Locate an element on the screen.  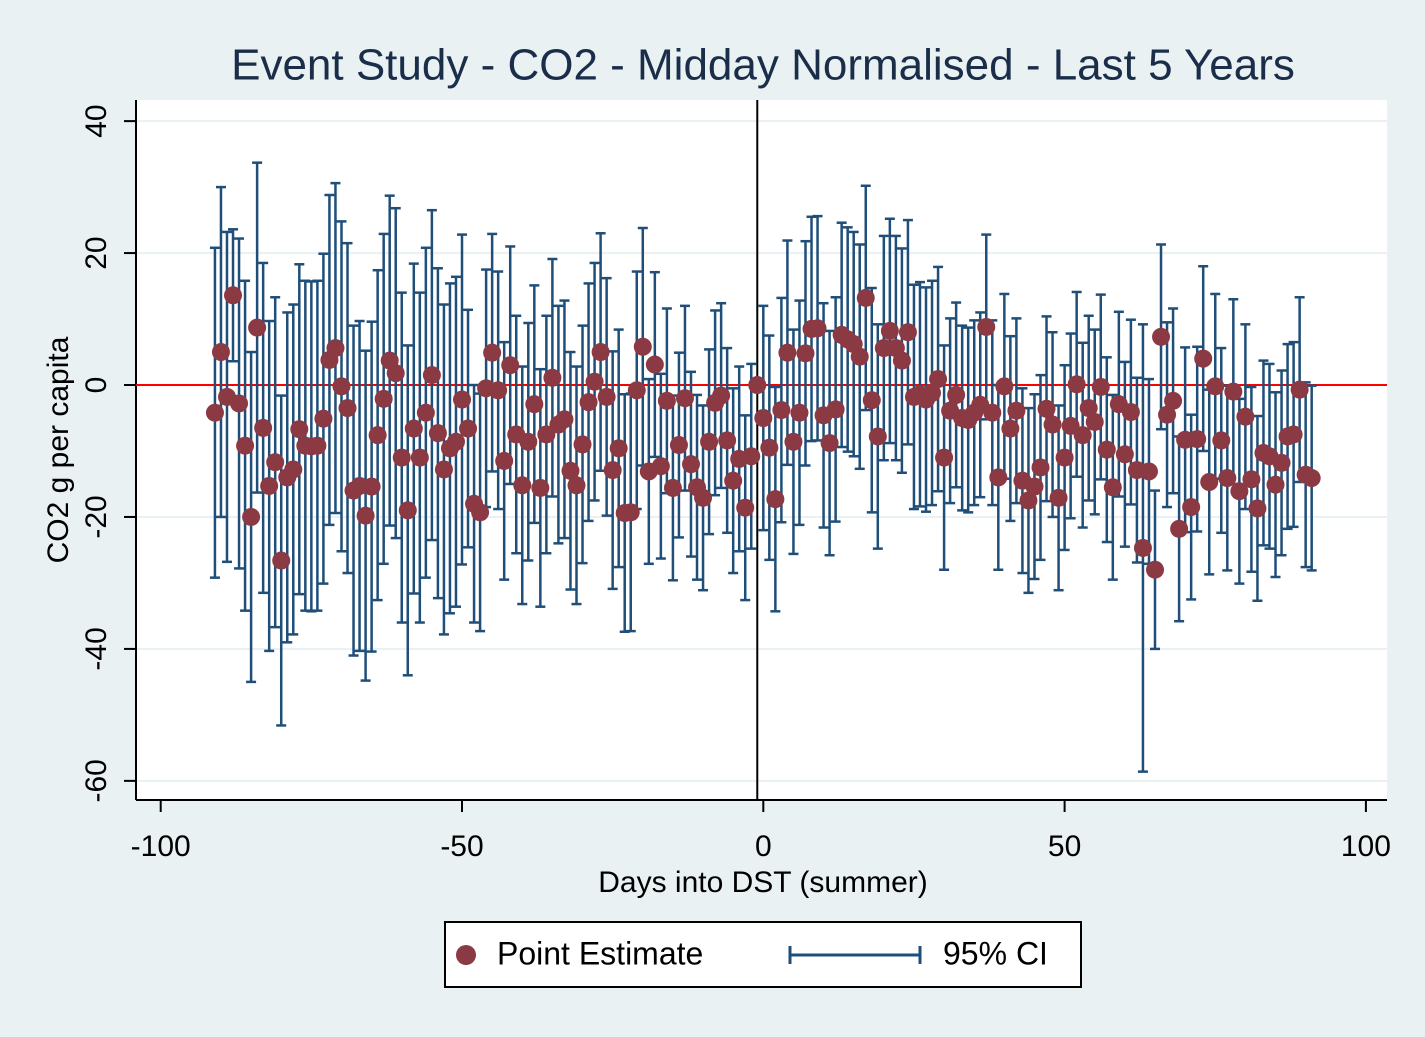
y-tick-label: -20 is located at coordinates (96, 516).